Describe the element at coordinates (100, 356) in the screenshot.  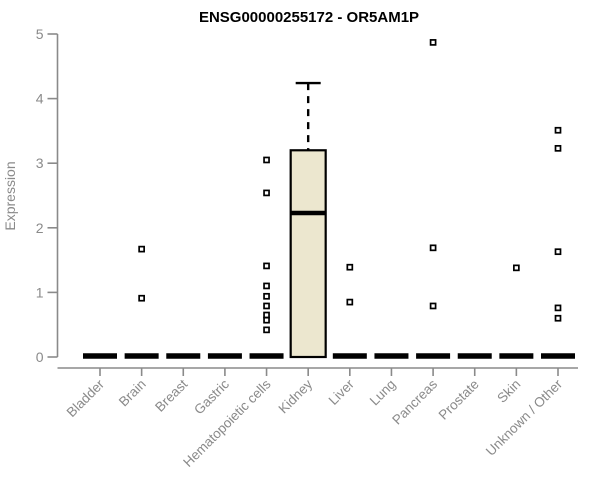
I see `zero-box-bladder` at that location.